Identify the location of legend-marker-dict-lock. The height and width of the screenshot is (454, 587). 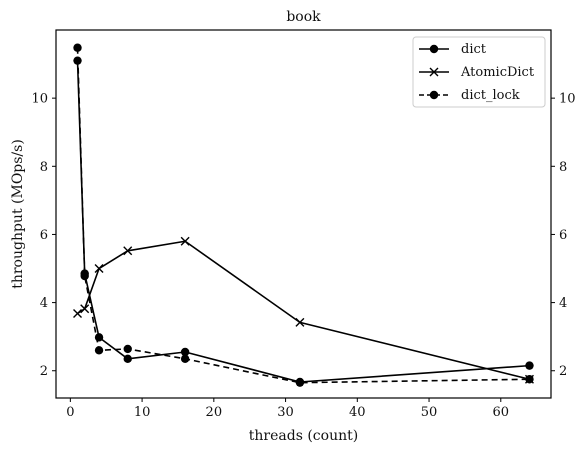
(434, 95).